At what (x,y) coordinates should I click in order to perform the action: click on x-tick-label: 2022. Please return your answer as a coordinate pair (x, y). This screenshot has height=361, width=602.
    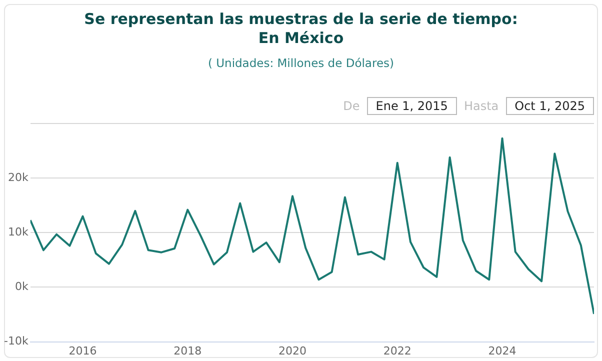
    Looking at the image, I should click on (397, 351).